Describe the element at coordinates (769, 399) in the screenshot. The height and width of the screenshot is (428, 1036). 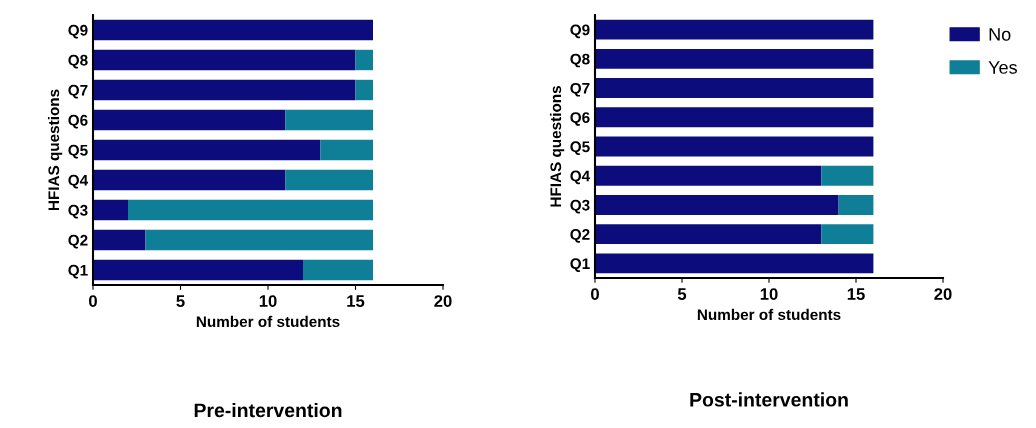
I see `text: Post-intervention` at that location.